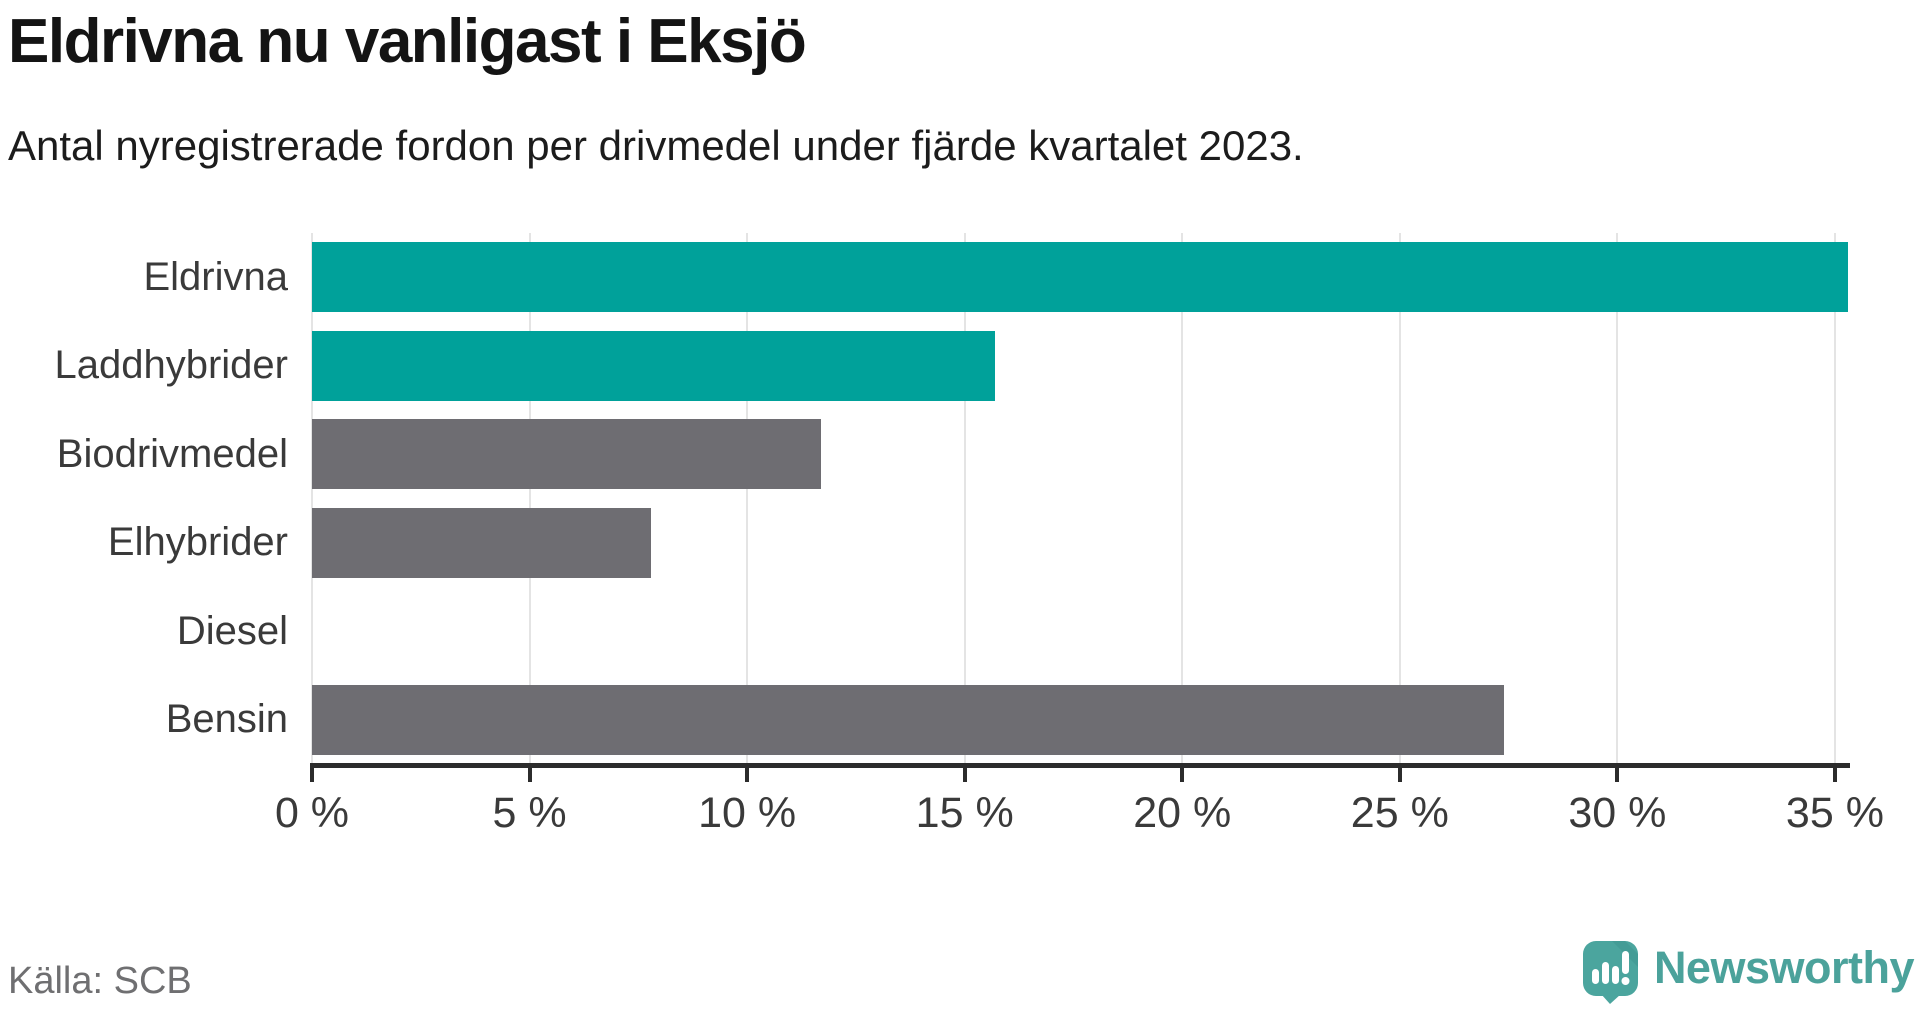  I want to click on bar-elhybrider, so click(482, 542).